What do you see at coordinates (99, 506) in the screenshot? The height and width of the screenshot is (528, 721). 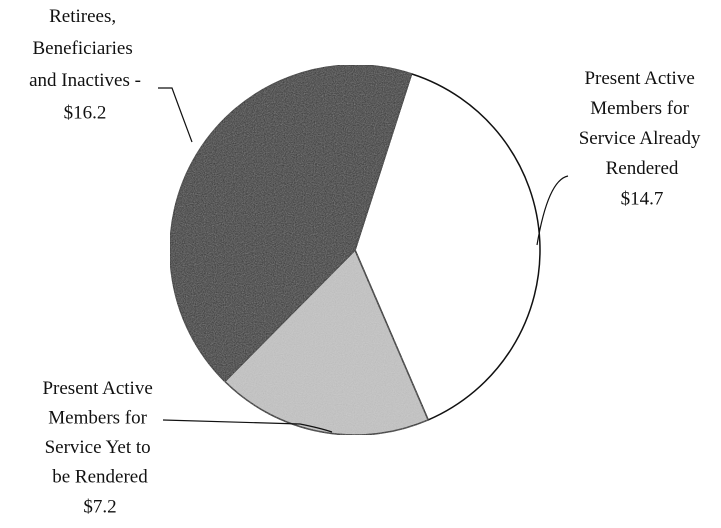 I see `slice-value-label: $7.2` at bounding box center [99, 506].